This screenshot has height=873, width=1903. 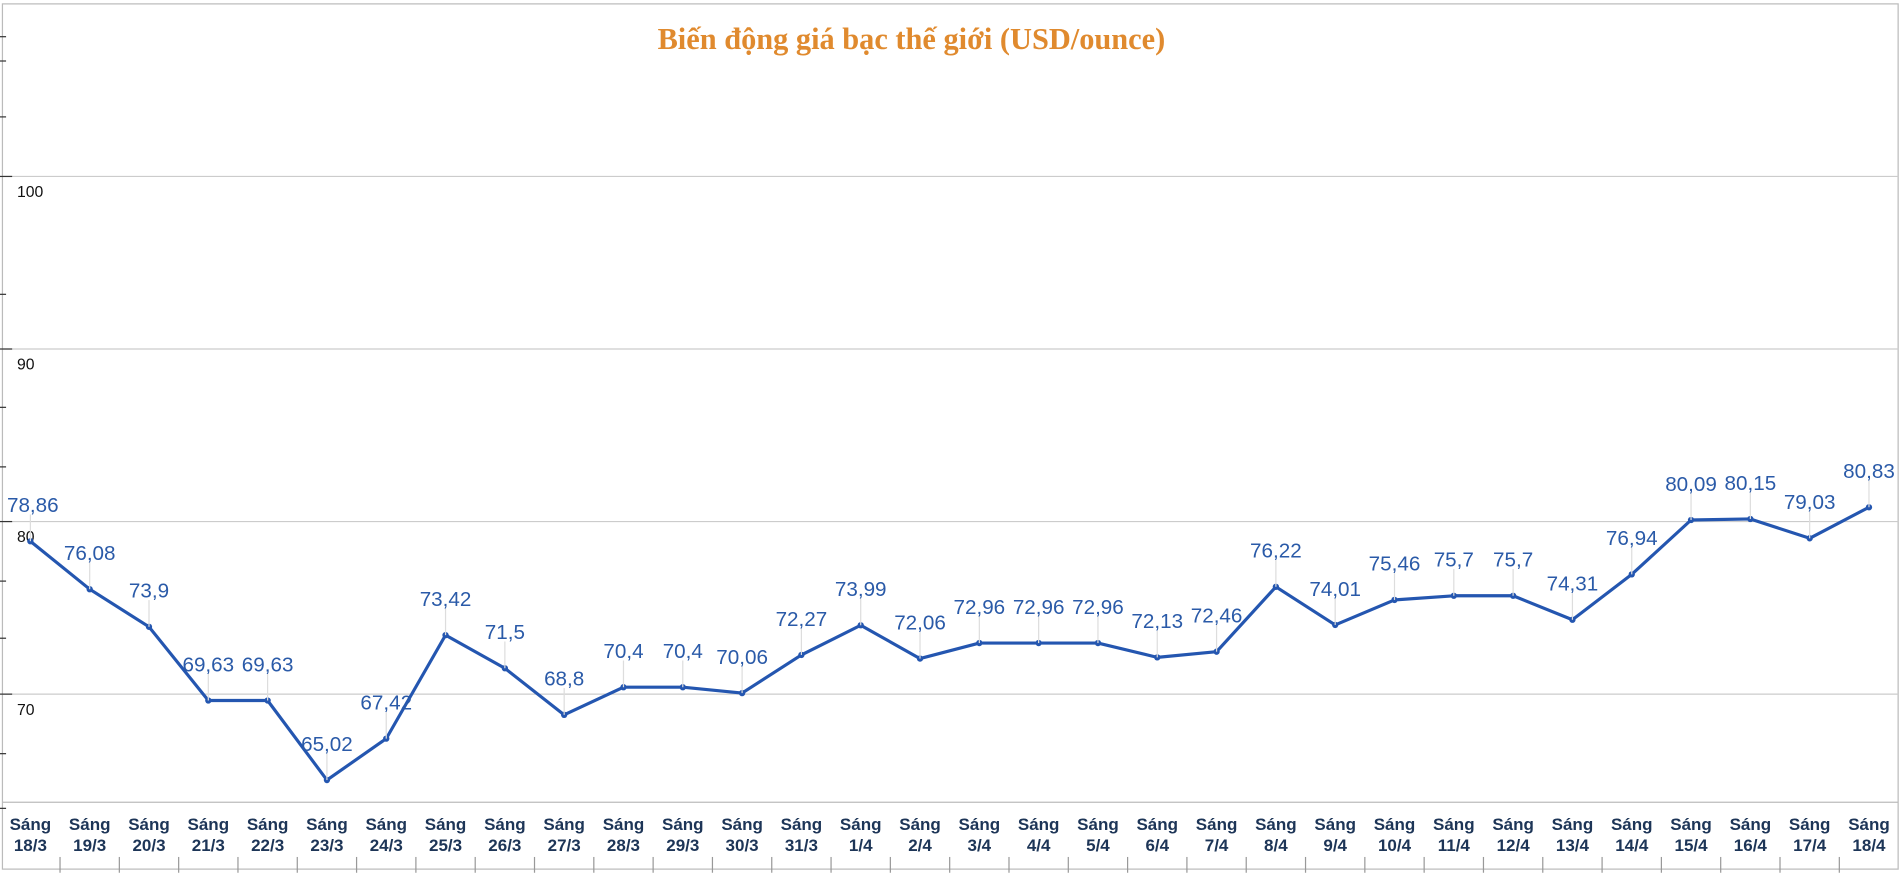 What do you see at coordinates (1454, 845) in the screenshot?
I see `x-tick-label: 11/4` at bounding box center [1454, 845].